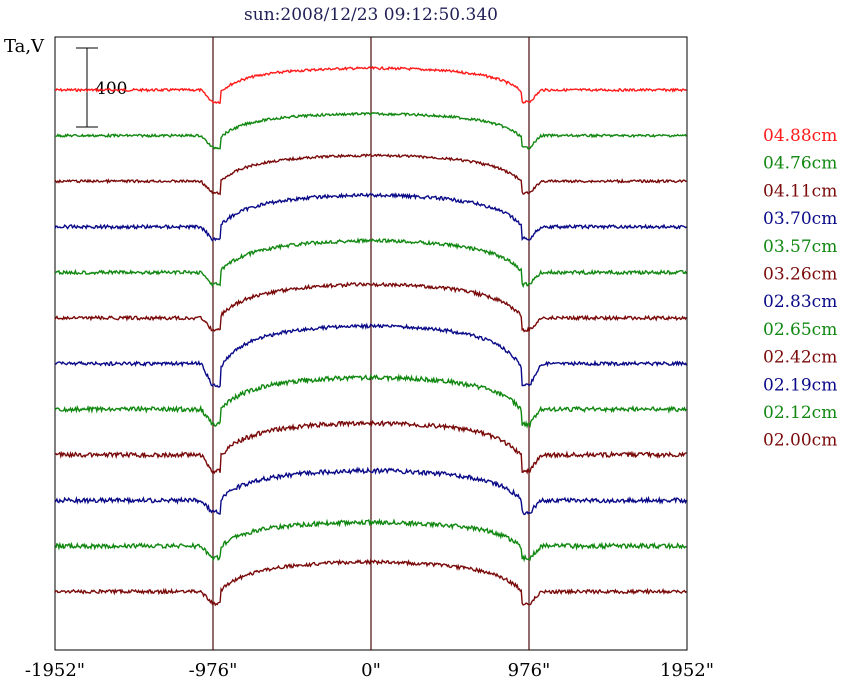 This screenshot has width=842, height=686. What do you see at coordinates (371, 15) in the screenshot?
I see `chart-title: sun:2008/12/23 09:12:50.340` at bounding box center [371, 15].